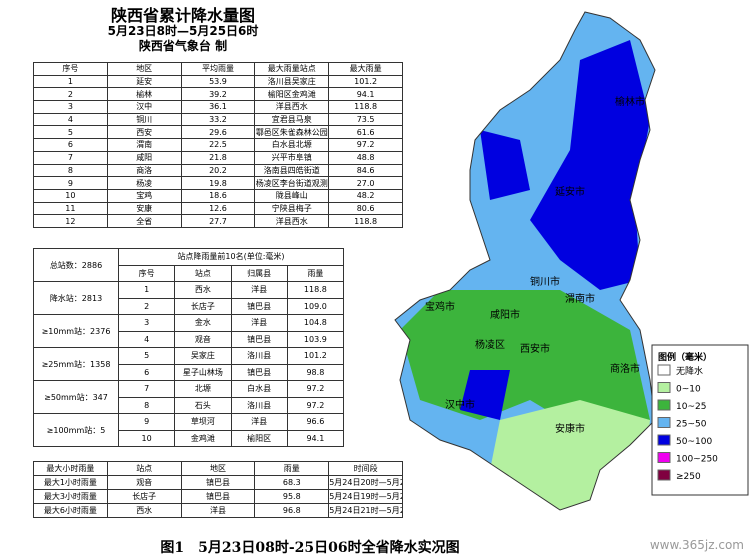 The image size is (750, 559). I want to click on cell: 97.2, so click(315, 405).